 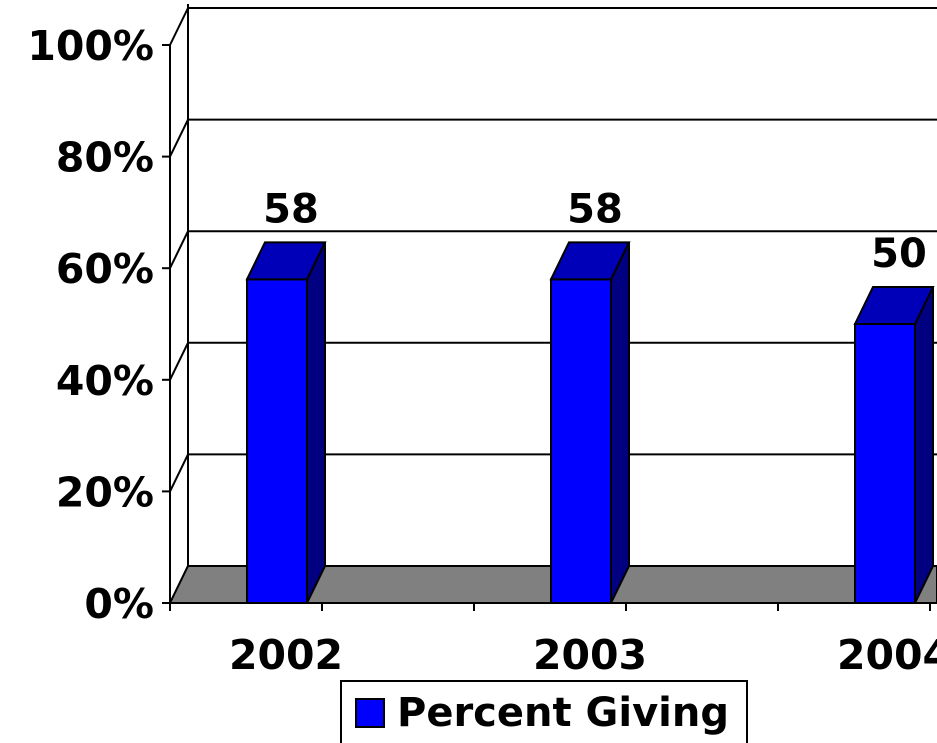 I want to click on y-tick-label: 60%, so click(x=105, y=269).